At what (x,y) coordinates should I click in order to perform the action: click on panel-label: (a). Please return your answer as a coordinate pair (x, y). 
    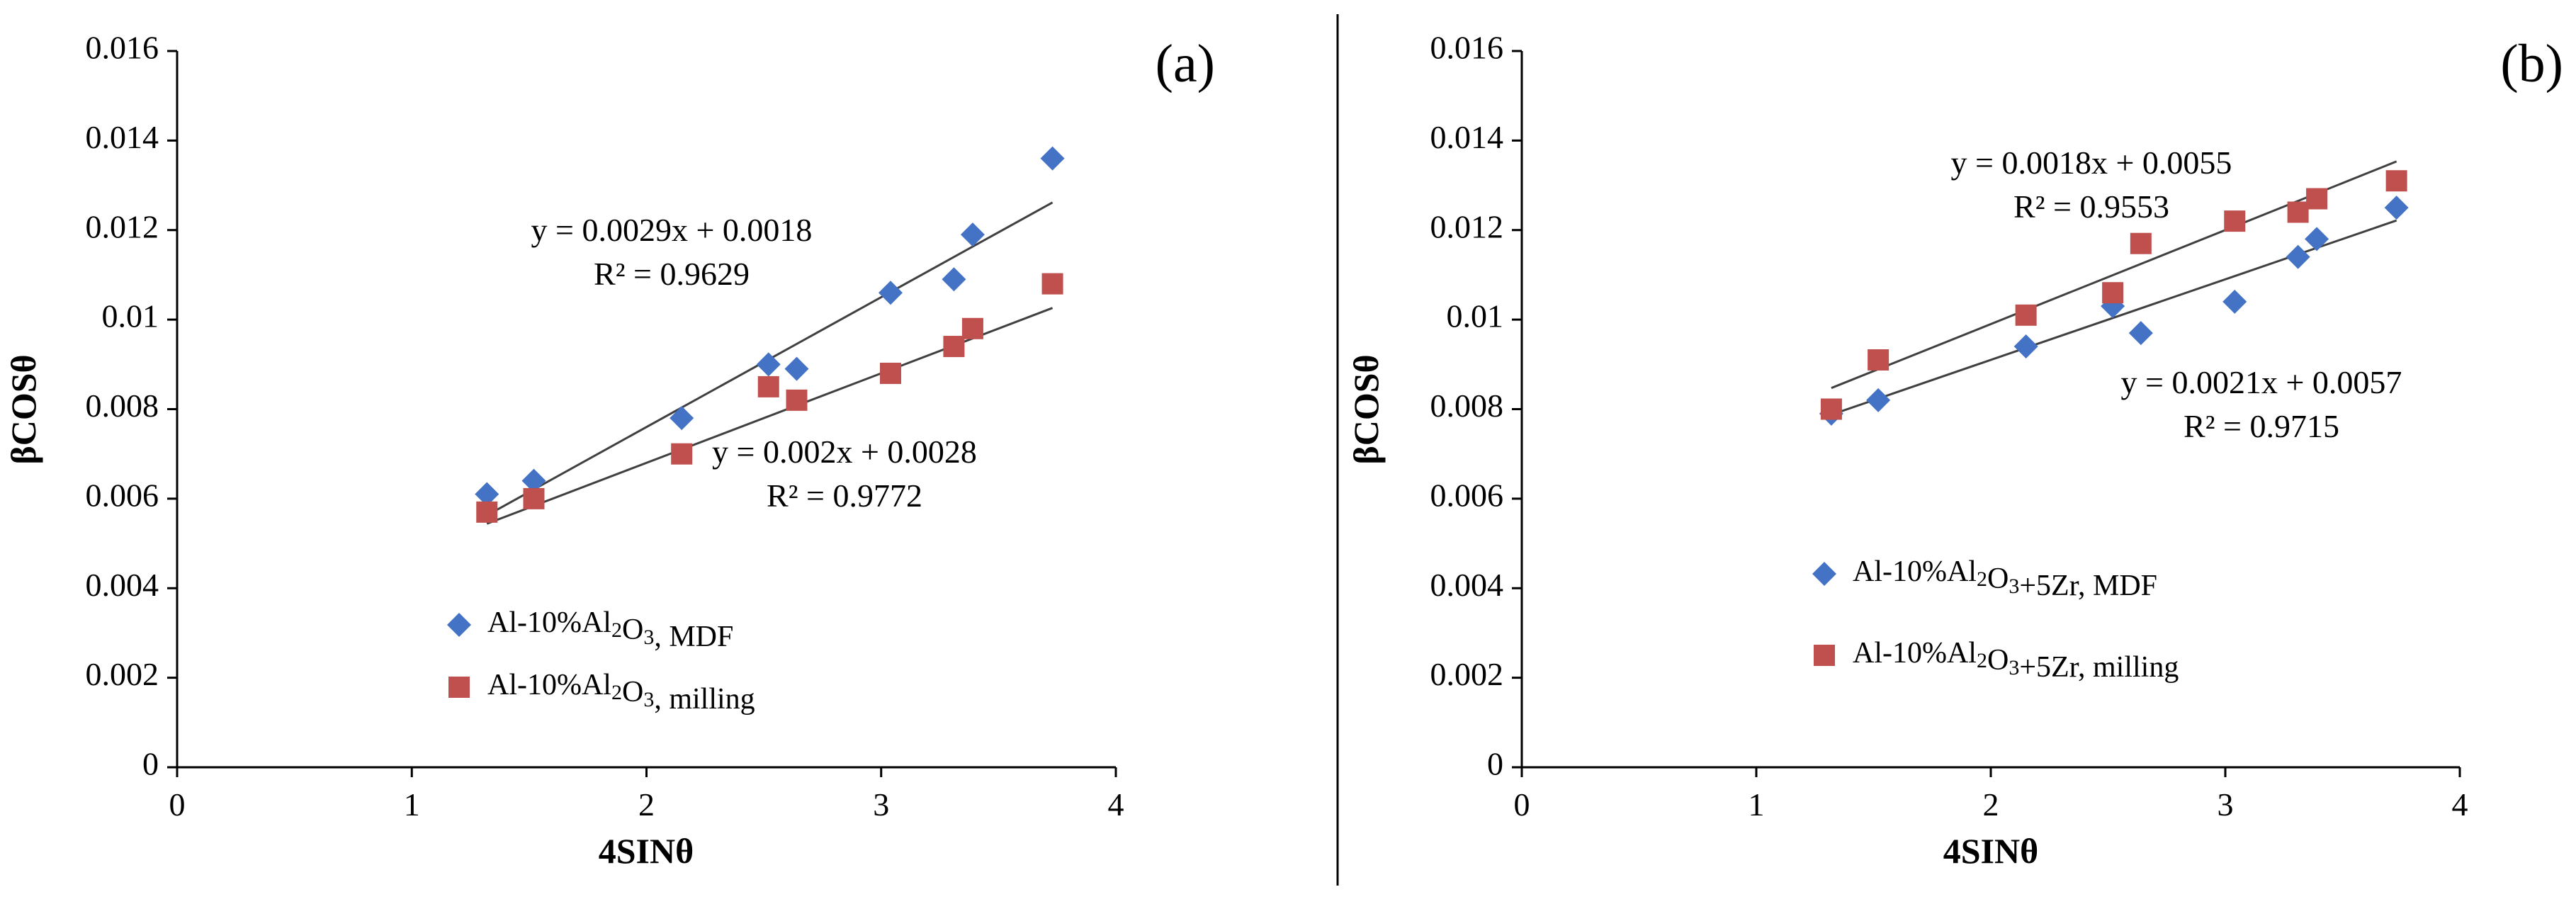
    Looking at the image, I should click on (1185, 64).